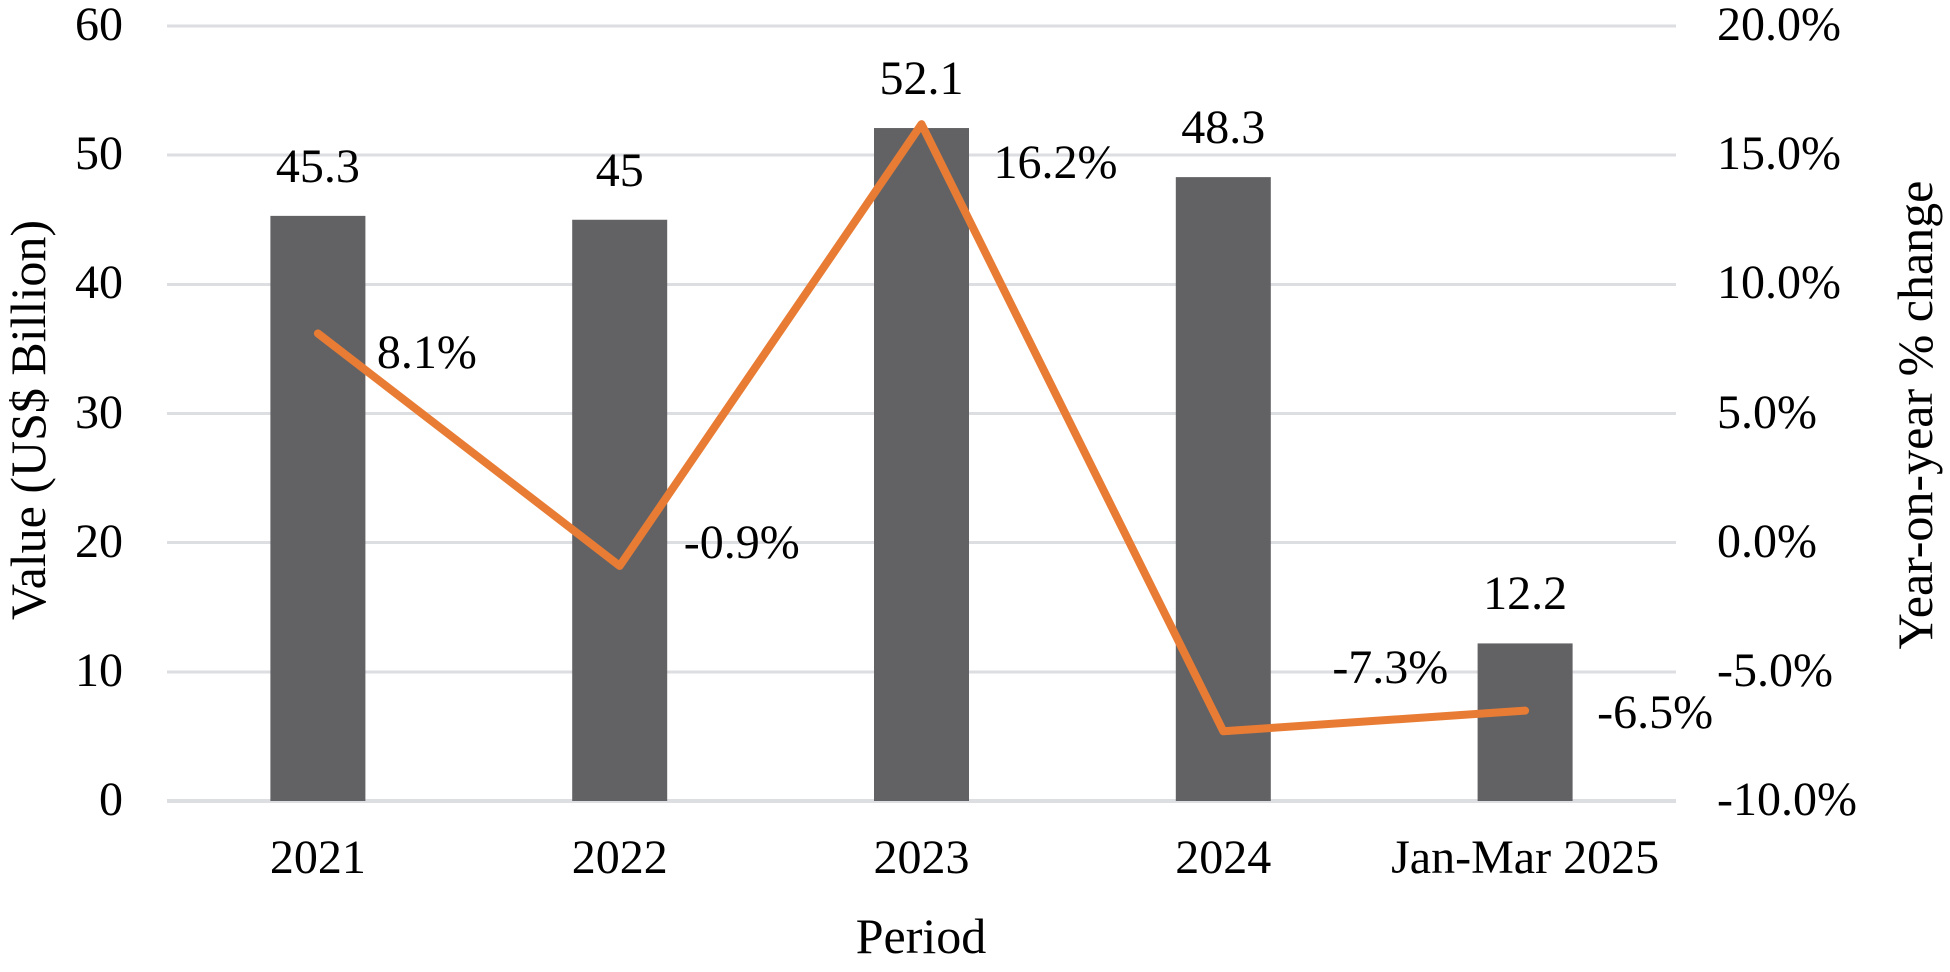 This screenshot has height=972, width=1950. I want to click on bar-value-label: 48.3, so click(1223, 128).